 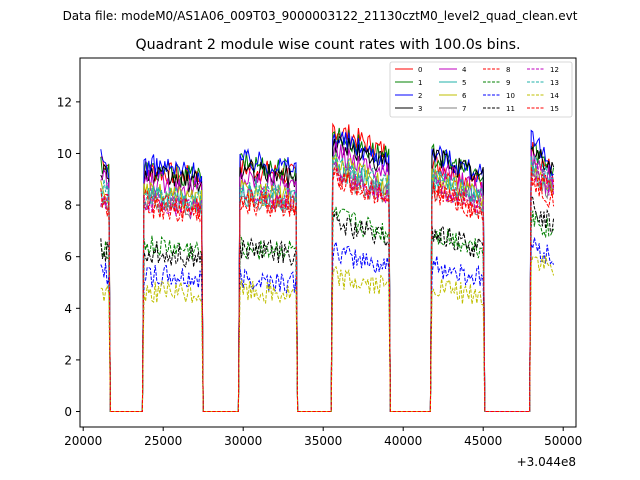 What do you see at coordinates (510, 96) in the screenshot?
I see `legend-label-10: 10` at bounding box center [510, 96].